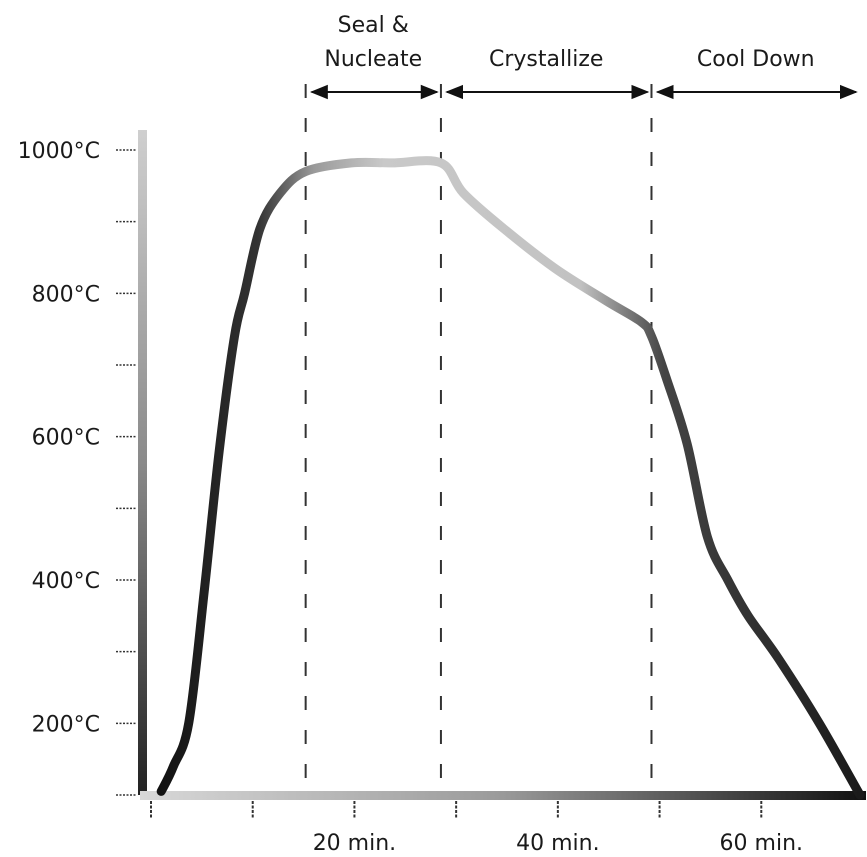 This screenshot has width=867, height=857. What do you see at coordinates (354, 843) in the screenshot?
I see `x-tick-label: 20 min.` at bounding box center [354, 843].